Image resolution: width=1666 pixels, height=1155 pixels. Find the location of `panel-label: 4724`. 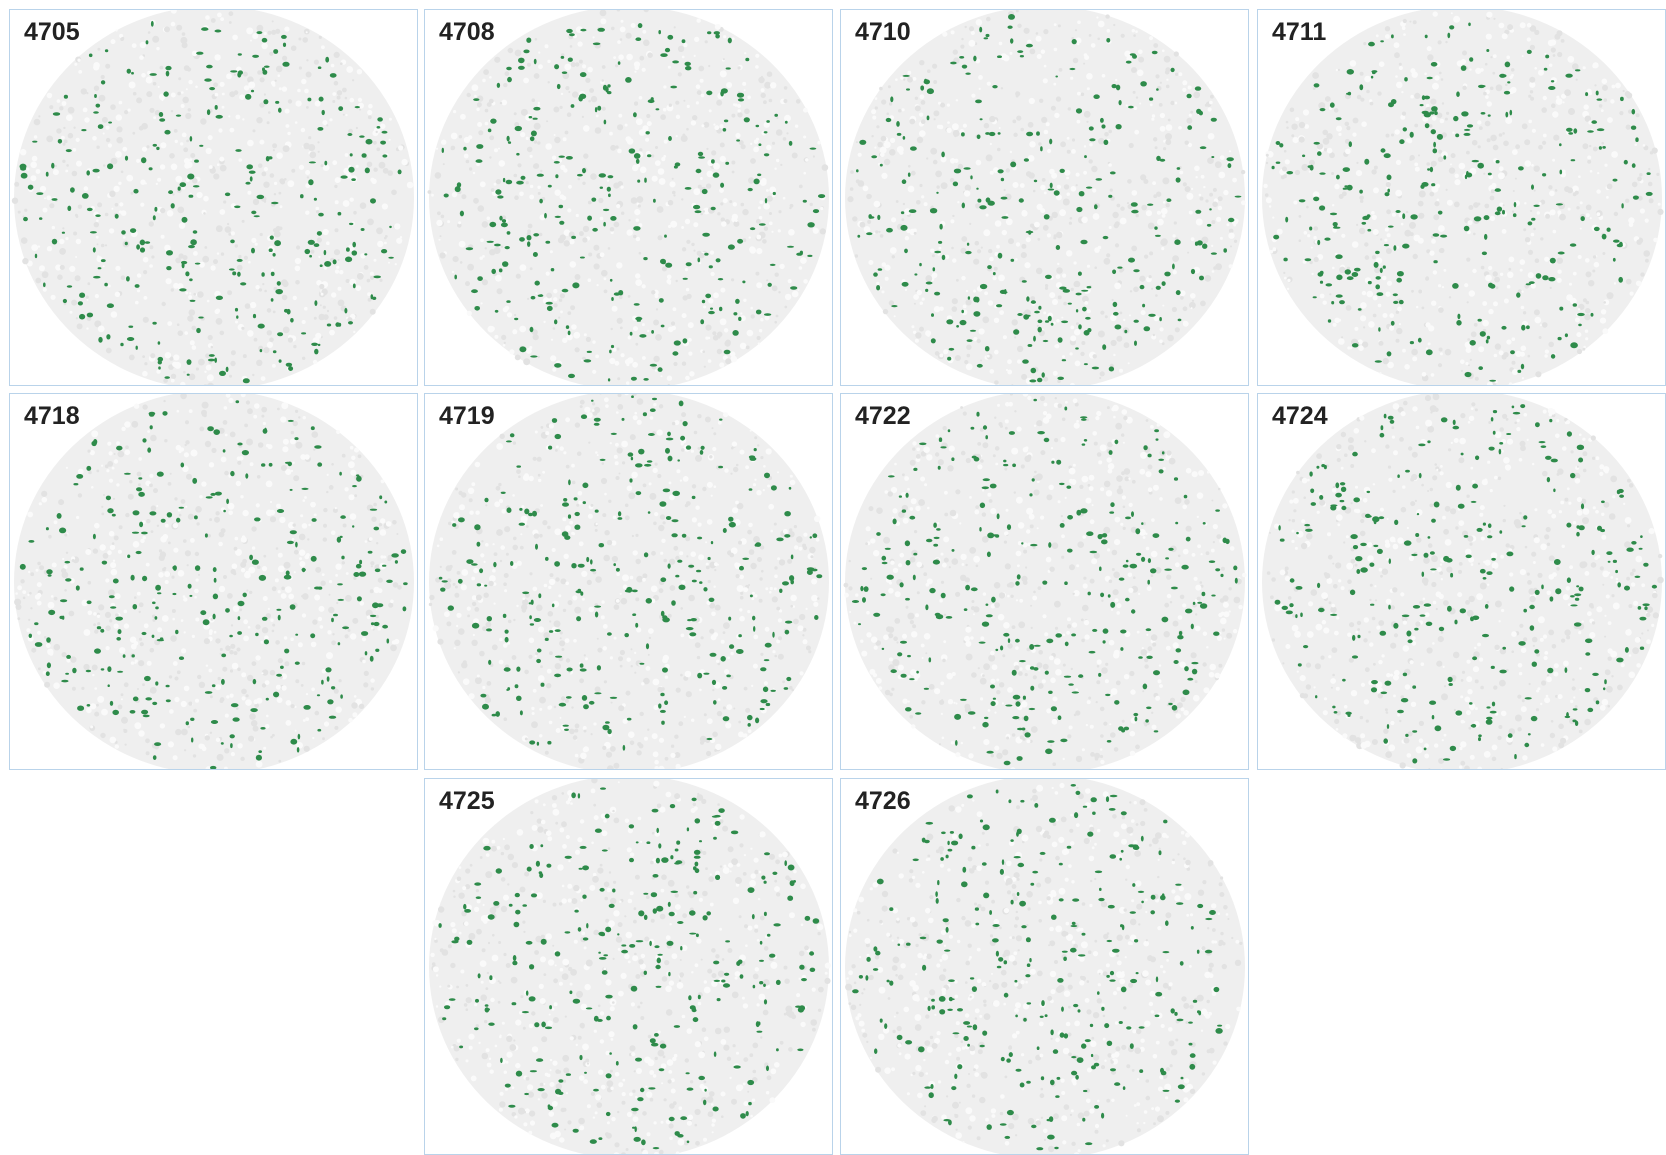

panel-label: 4724 is located at coordinates (1300, 416).